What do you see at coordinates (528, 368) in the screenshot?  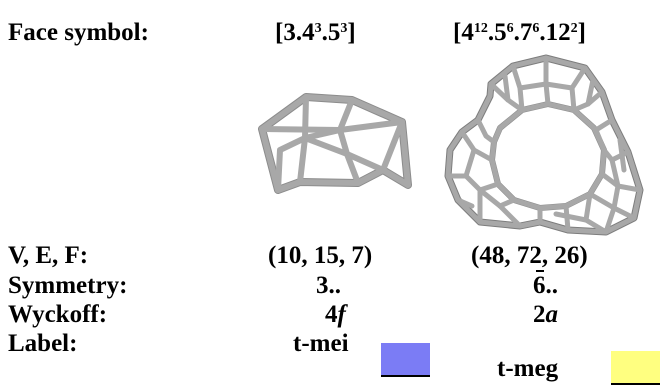 I see `label-meg: t-meg` at bounding box center [528, 368].